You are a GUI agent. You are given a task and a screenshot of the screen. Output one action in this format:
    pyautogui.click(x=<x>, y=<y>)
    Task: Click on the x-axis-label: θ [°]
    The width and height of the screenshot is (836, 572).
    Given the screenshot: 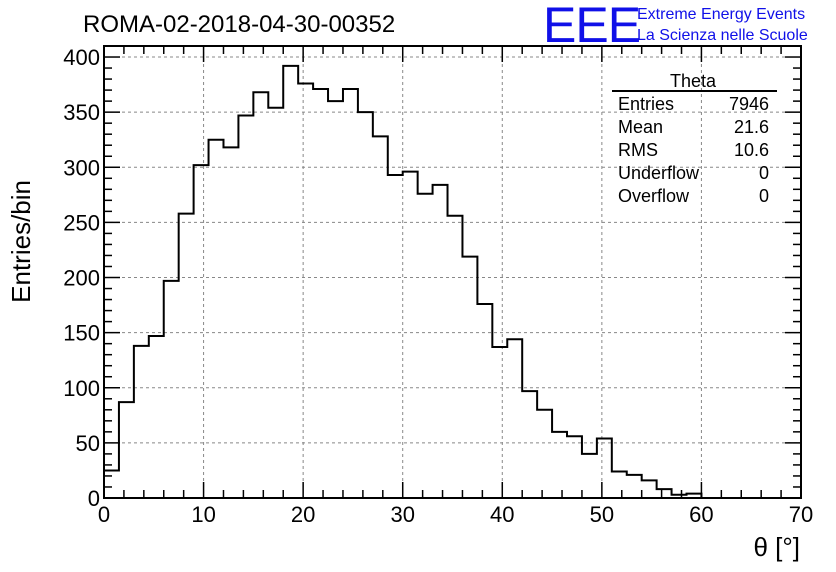 What is the action you would take?
    pyautogui.click(x=776, y=547)
    